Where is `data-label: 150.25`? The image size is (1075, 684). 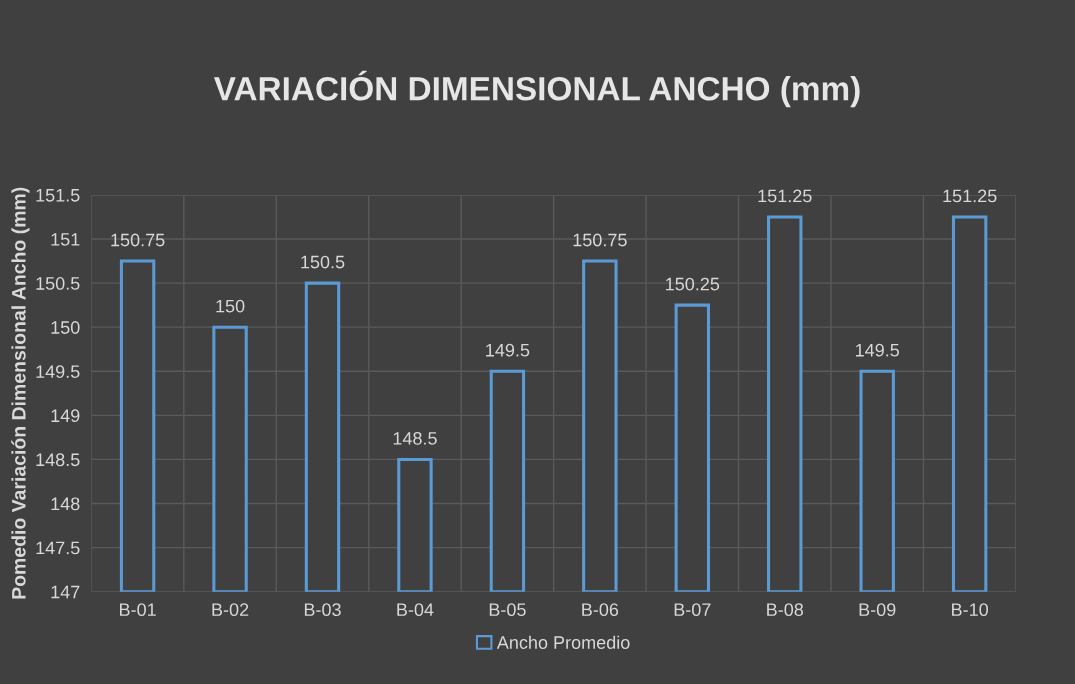
data-label: 150.25 is located at coordinates (693, 284).